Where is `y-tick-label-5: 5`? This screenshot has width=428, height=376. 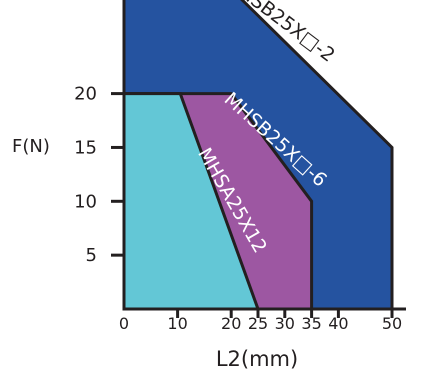
y-tick-label-5: 5 is located at coordinates (91, 255).